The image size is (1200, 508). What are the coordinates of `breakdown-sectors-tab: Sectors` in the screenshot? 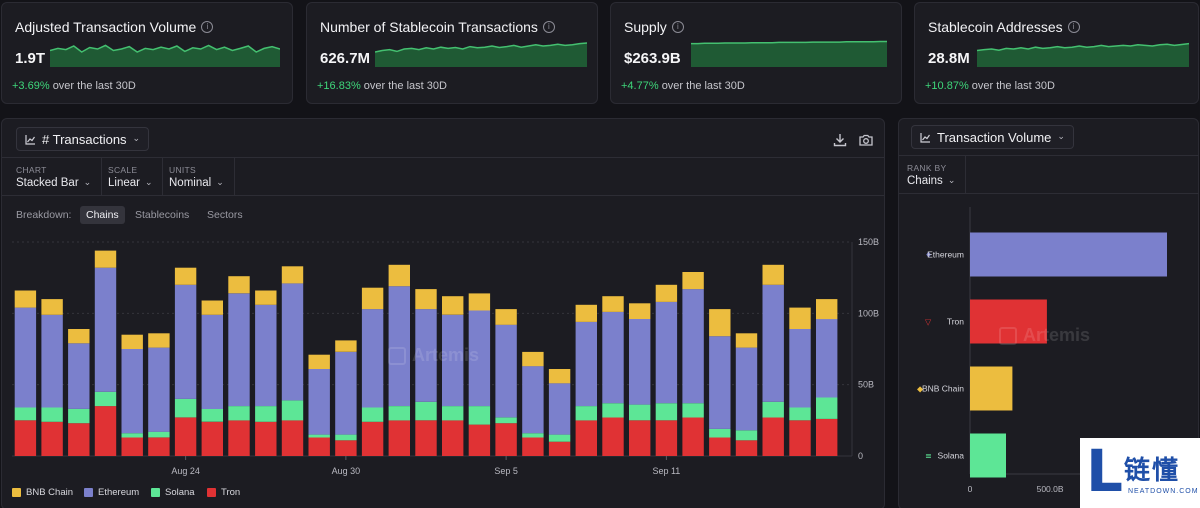 It's located at (225, 215).